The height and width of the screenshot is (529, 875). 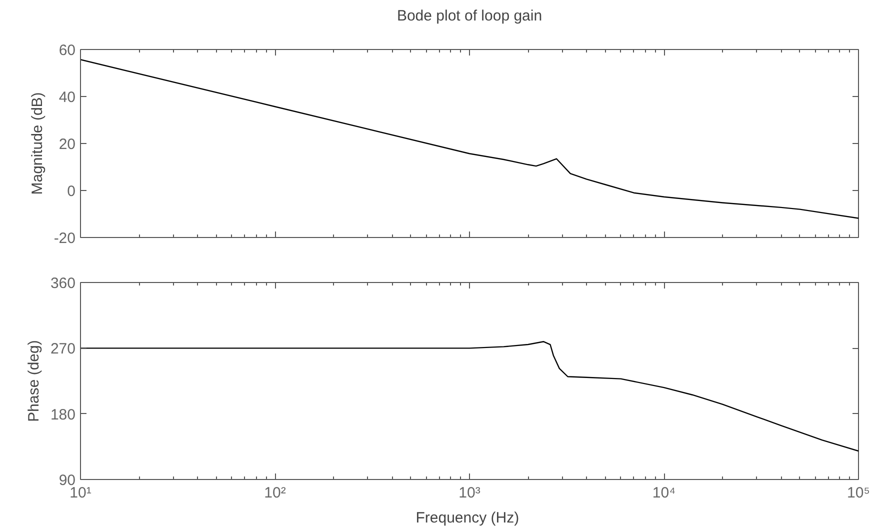 What do you see at coordinates (67, 50) in the screenshot?
I see `y-tick-label: 60` at bounding box center [67, 50].